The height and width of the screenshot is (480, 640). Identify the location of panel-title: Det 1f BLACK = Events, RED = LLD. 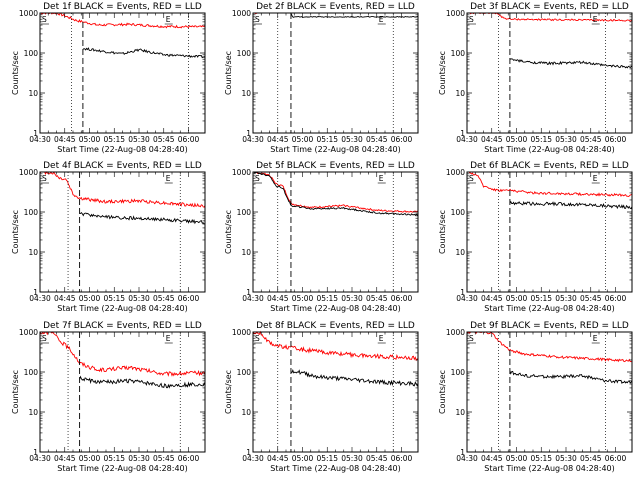
(122, 7).